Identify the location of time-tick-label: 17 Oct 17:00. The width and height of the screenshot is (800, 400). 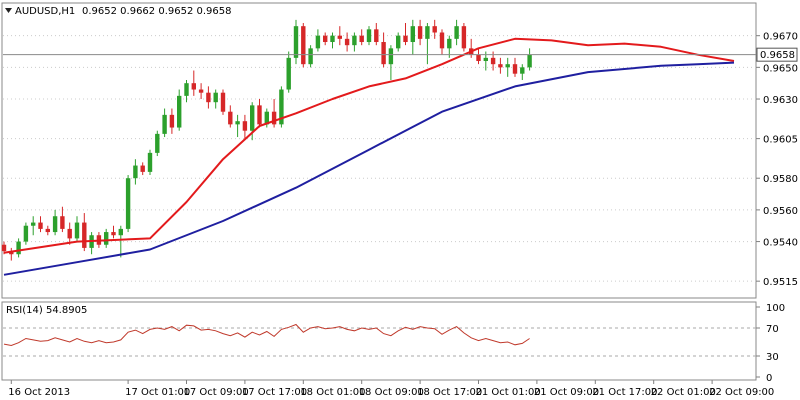
(274, 392).